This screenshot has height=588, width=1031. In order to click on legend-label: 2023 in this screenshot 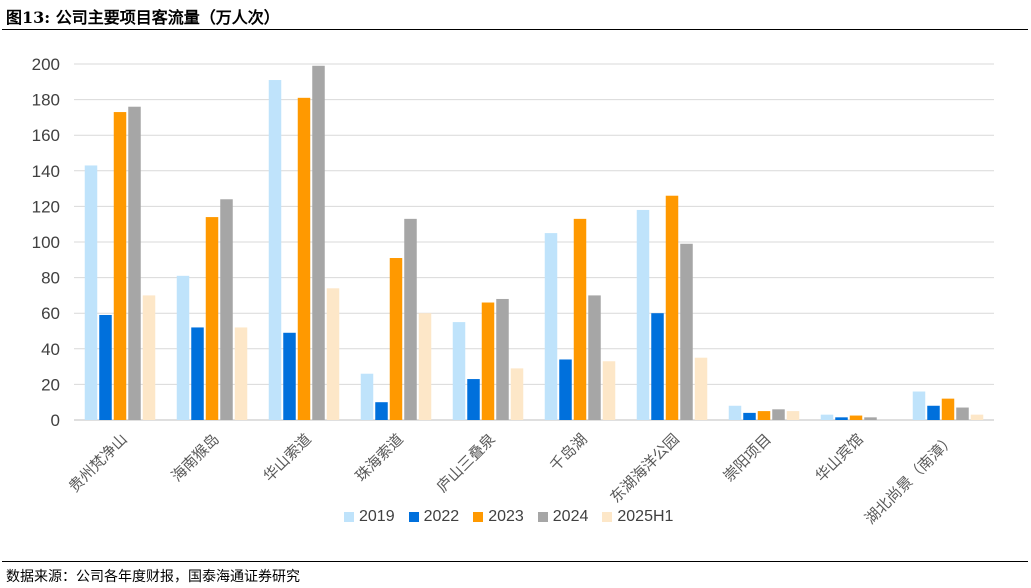, I will do `click(506, 516)`.